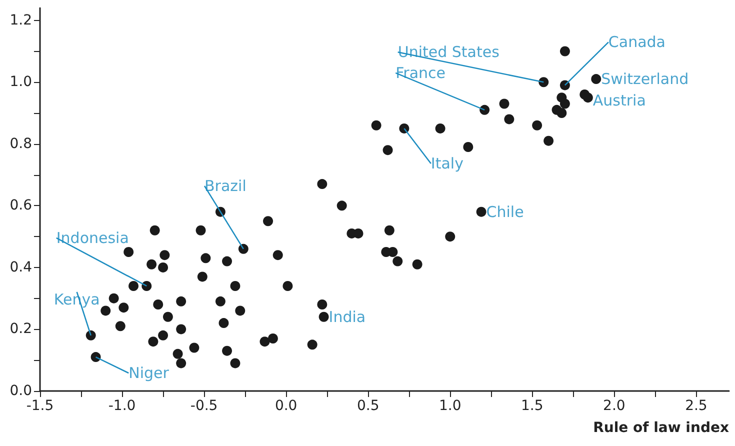 The width and height of the screenshot is (735, 446). I want to click on x-tick-label: 2.5, so click(696, 406).